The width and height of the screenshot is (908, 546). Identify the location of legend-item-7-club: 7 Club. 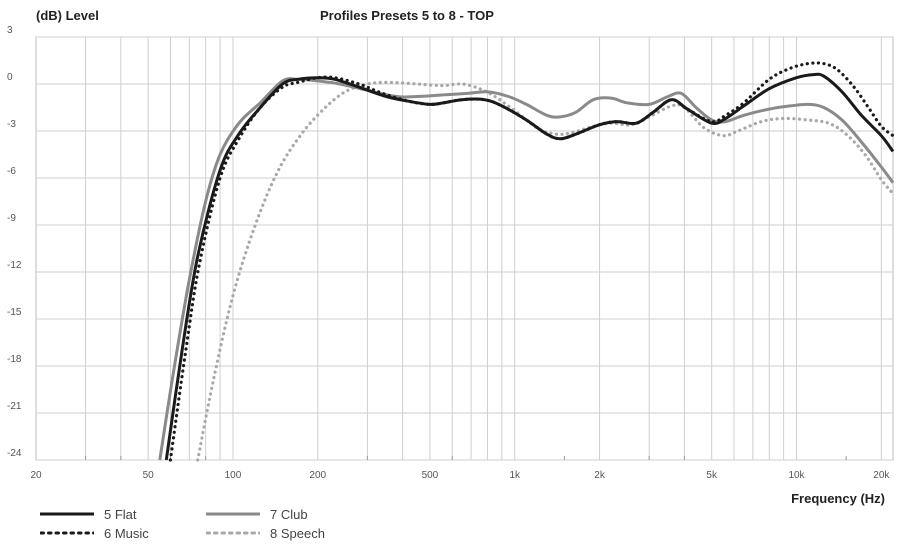
(257, 514).